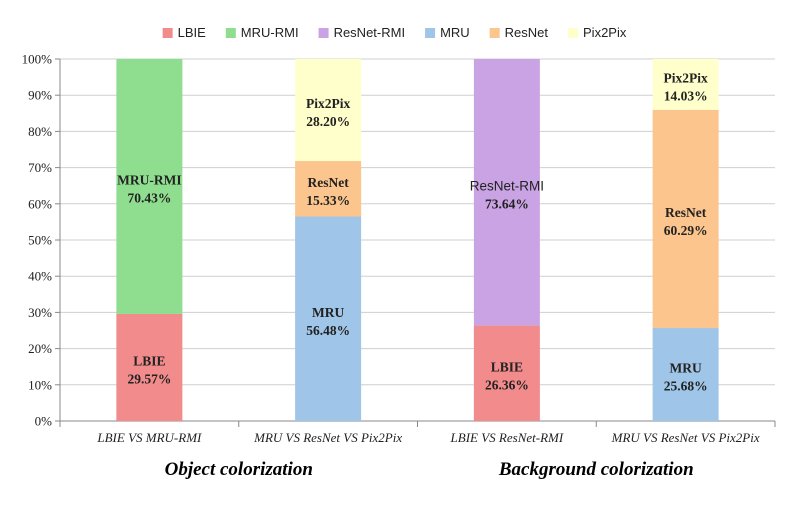  What do you see at coordinates (605, 32) in the screenshot?
I see `legend-label: Pix2Pix` at bounding box center [605, 32].